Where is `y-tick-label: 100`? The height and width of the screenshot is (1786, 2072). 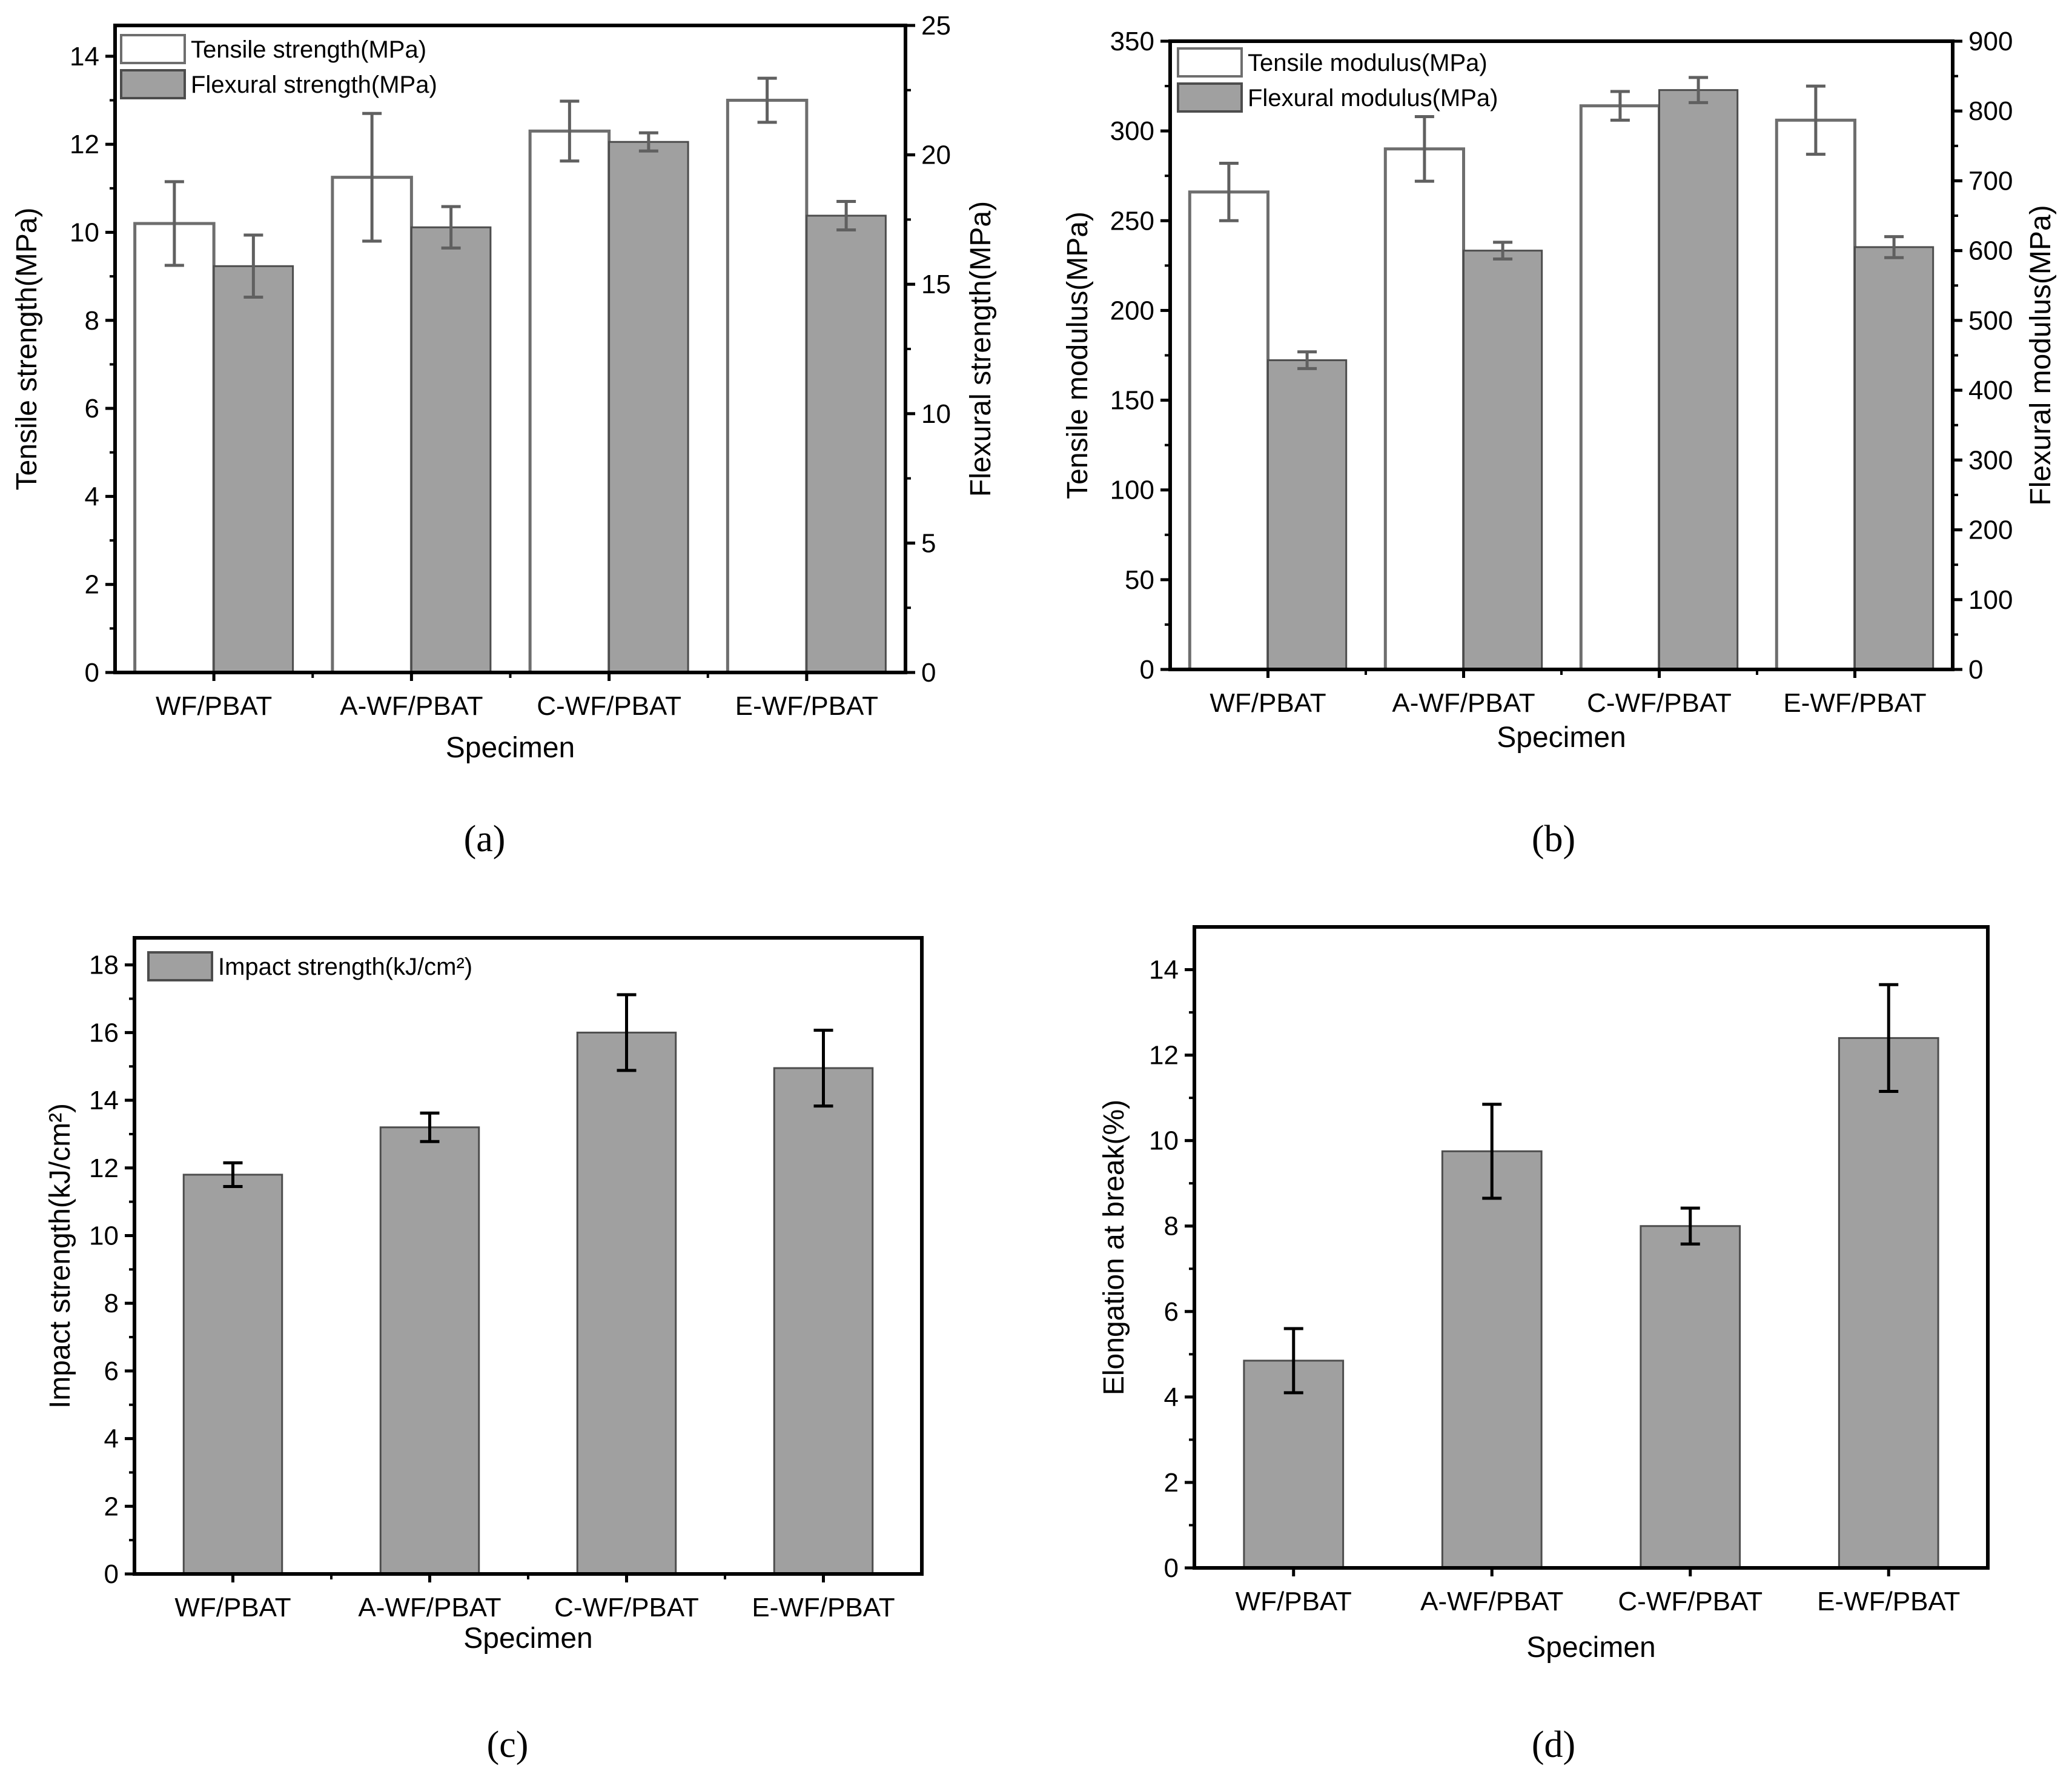
y-tick-label: 100 is located at coordinates (1132, 490).